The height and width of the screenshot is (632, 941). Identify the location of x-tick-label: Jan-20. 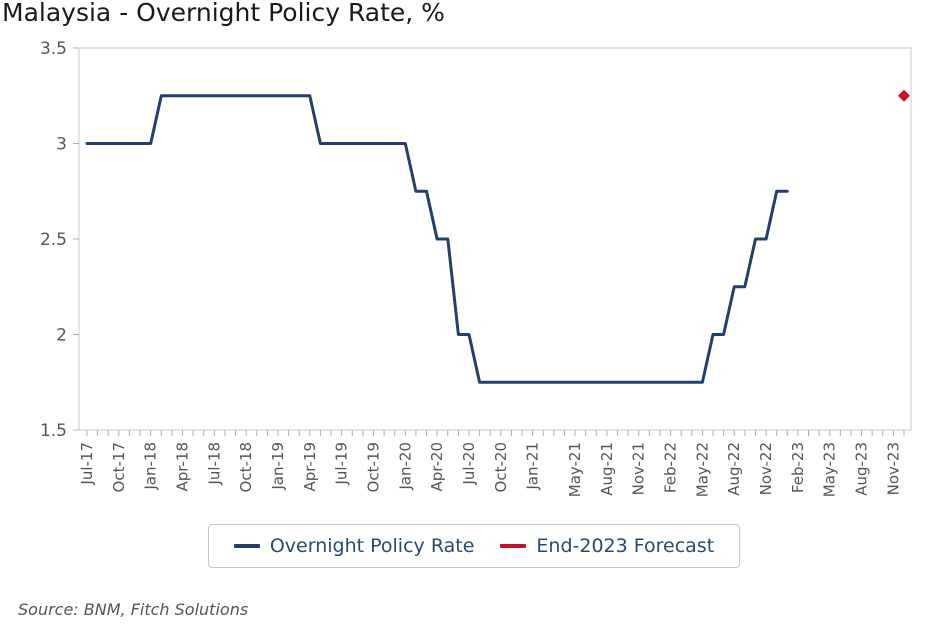
(405, 466).